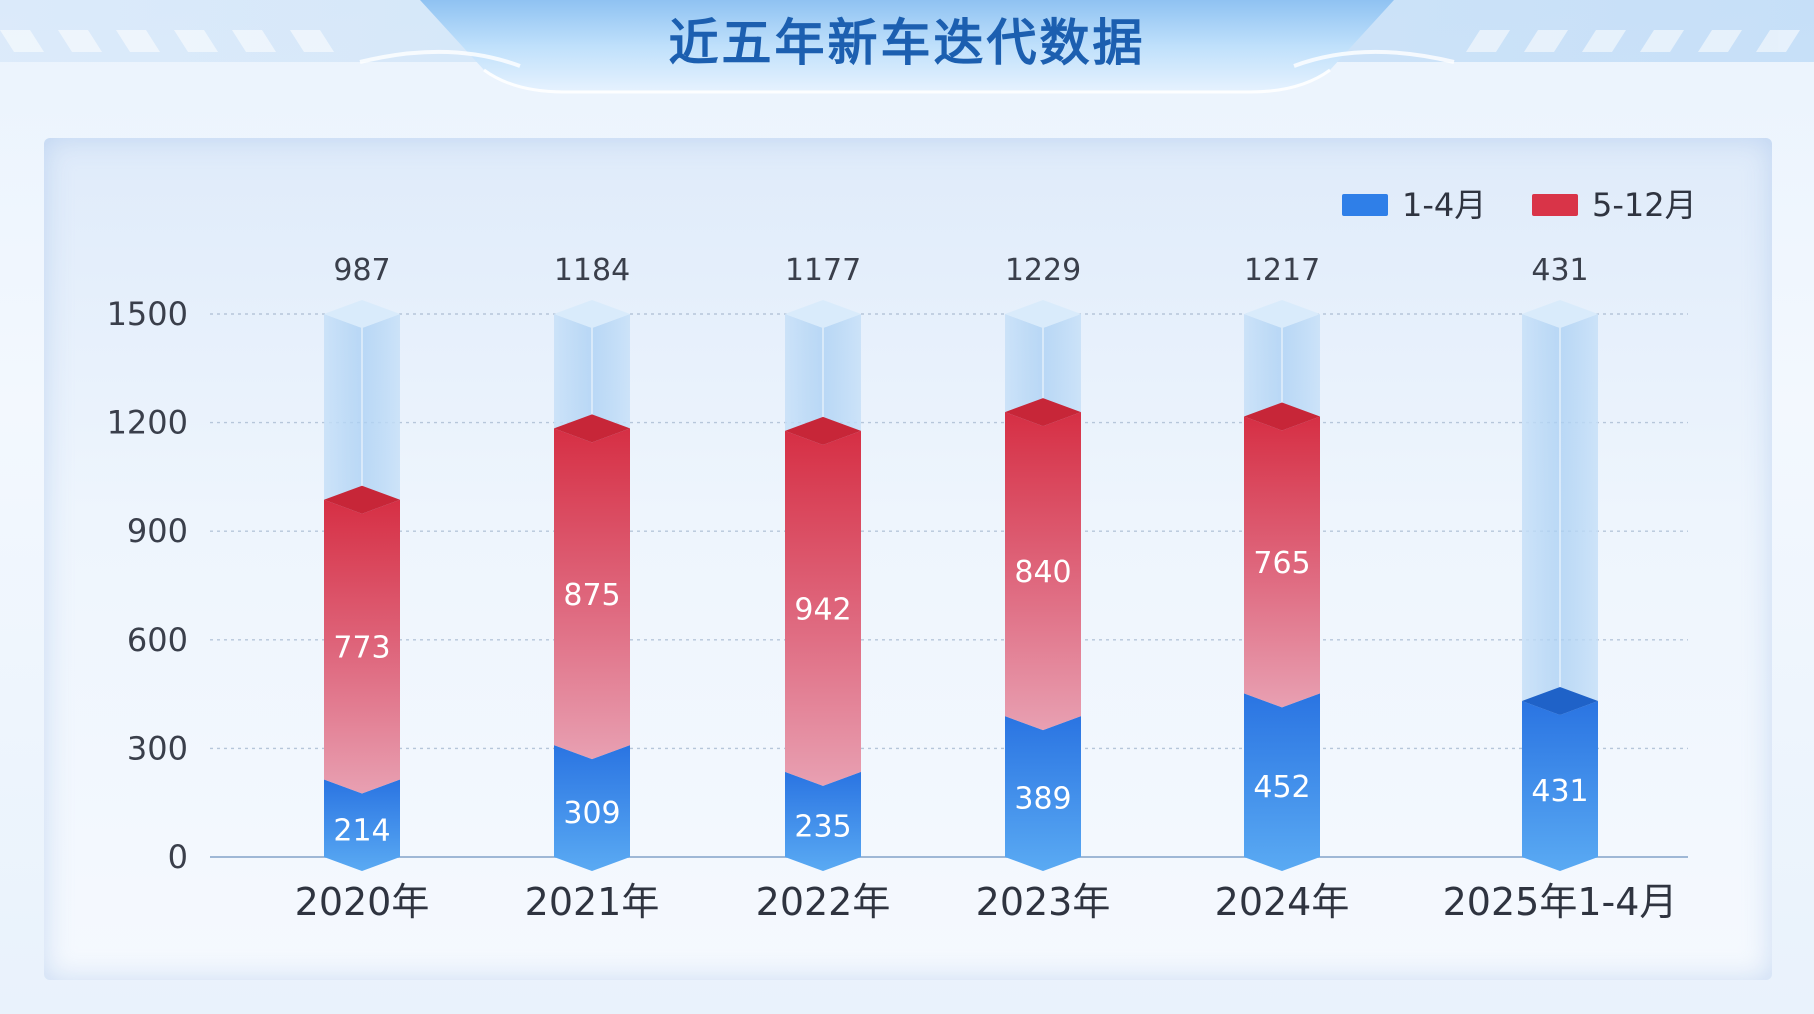 The image size is (1814, 1014). Describe the element at coordinates (822, 609) in the screenshot. I see `data-label-5-12: 942` at that location.